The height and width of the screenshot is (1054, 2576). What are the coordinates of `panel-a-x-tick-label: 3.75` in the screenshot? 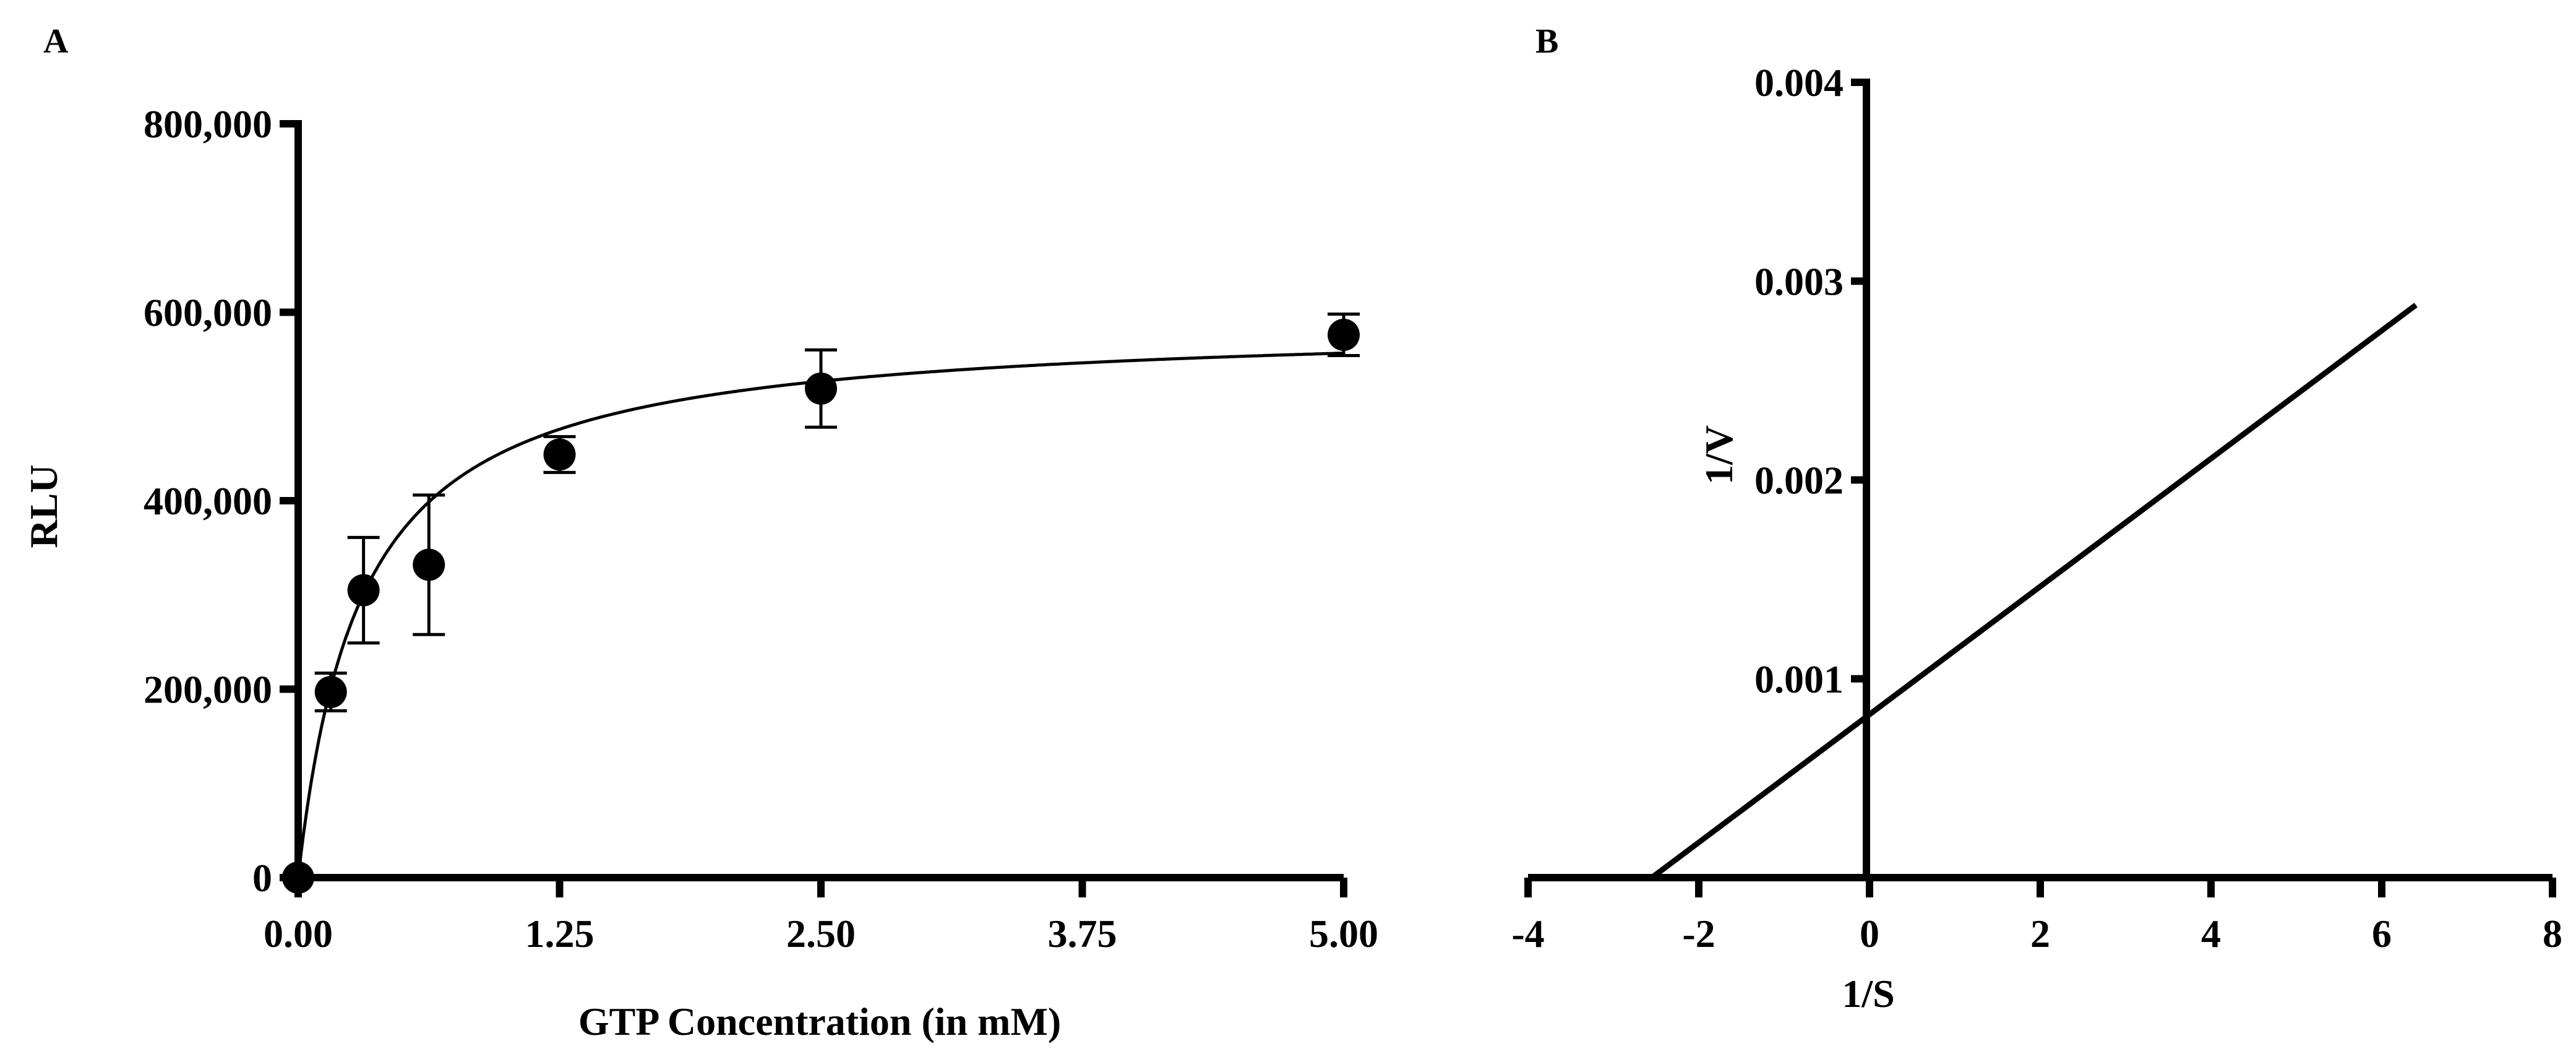 It's located at (1082, 934).